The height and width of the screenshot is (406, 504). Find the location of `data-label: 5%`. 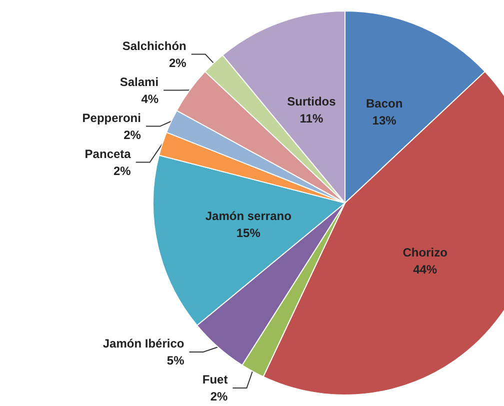

data-label: 5% is located at coordinates (175, 361).